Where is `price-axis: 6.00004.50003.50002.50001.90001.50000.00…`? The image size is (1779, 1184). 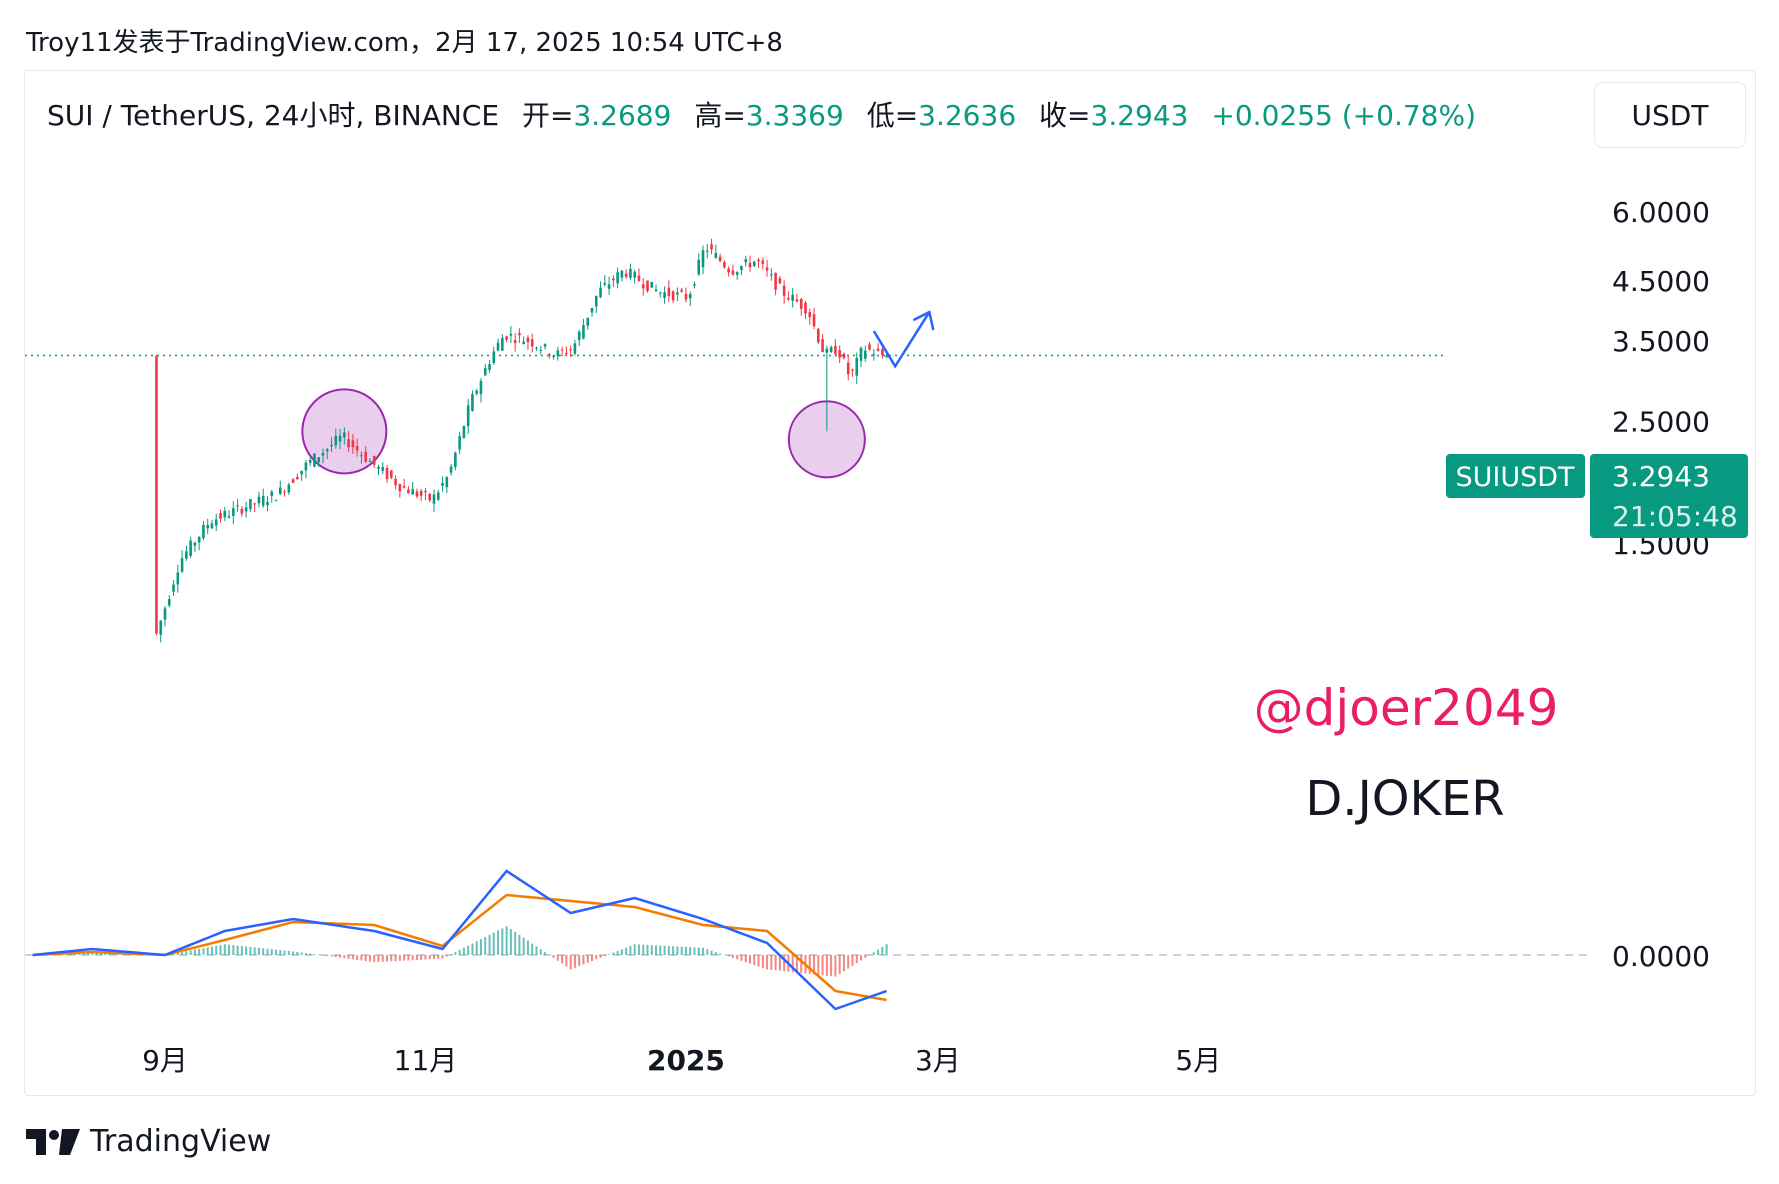 price-axis: 6.00004.50003.50002.50001.90001.50000.00… is located at coordinates (1661, 584).